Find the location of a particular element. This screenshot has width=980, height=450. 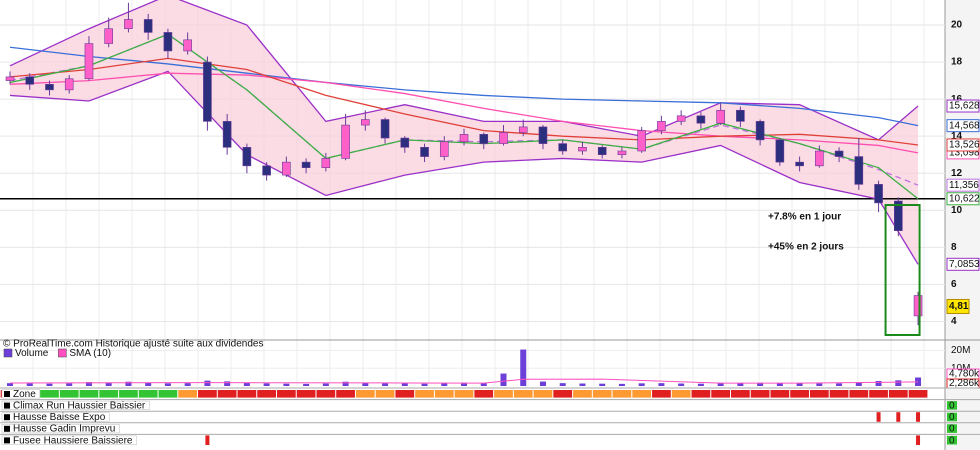

volume-tick-label: 10M is located at coordinates (960, 368).